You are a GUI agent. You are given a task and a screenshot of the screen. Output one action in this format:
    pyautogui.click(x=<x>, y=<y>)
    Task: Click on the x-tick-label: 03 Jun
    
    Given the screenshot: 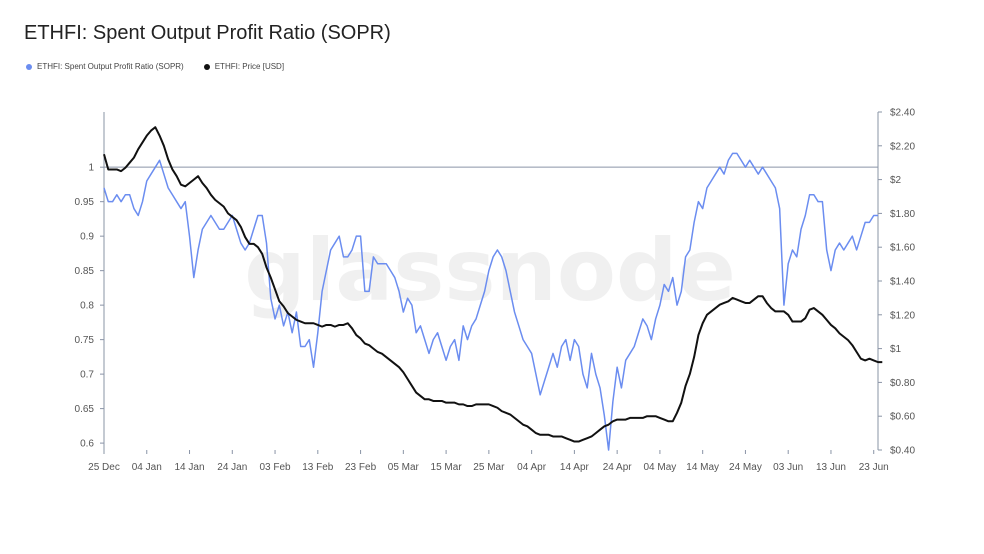 What is the action you would take?
    pyautogui.click(x=788, y=467)
    